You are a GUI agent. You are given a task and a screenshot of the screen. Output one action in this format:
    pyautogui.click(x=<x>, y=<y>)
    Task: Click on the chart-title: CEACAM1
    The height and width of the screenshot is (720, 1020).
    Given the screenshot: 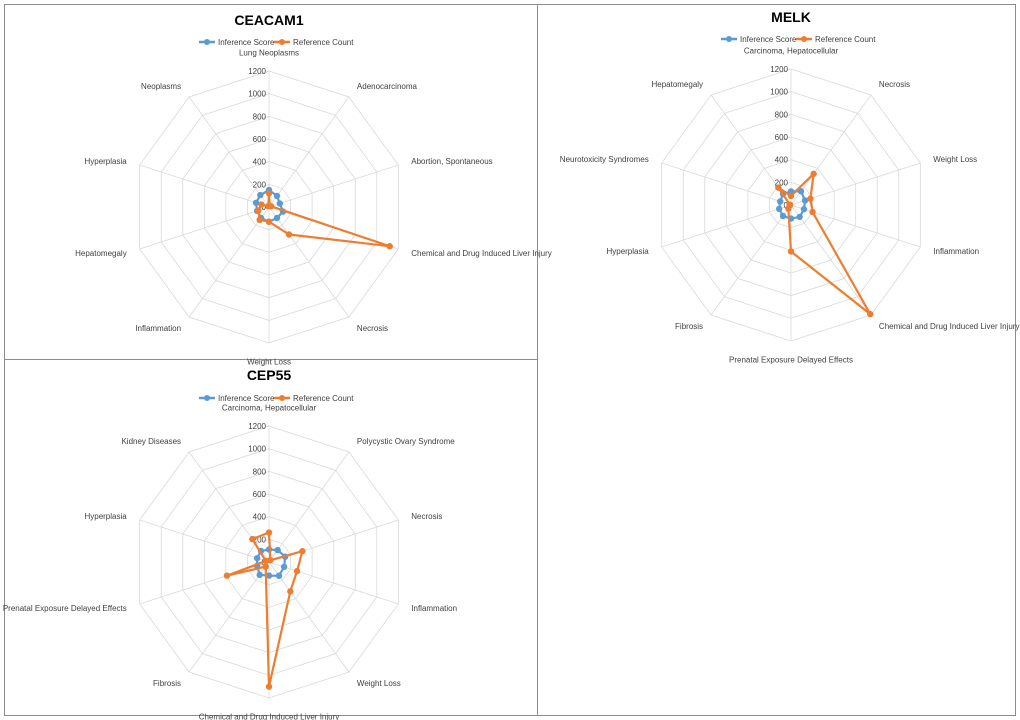 What is the action you would take?
    pyautogui.click(x=268, y=20)
    